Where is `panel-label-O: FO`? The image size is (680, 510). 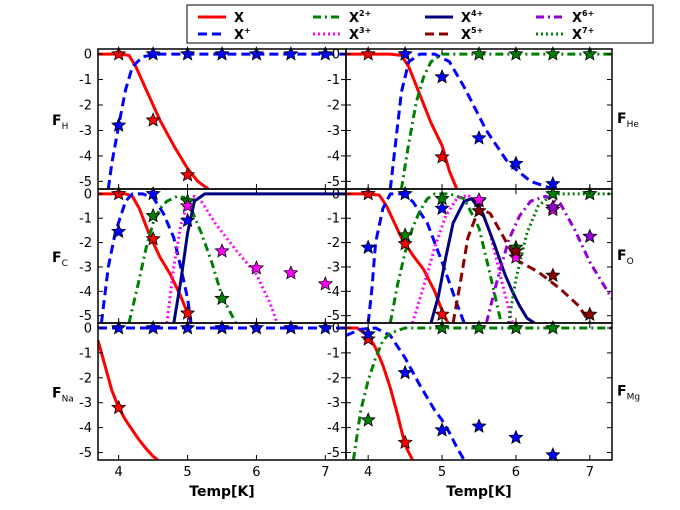
panel-label-O: FO is located at coordinates (625, 257).